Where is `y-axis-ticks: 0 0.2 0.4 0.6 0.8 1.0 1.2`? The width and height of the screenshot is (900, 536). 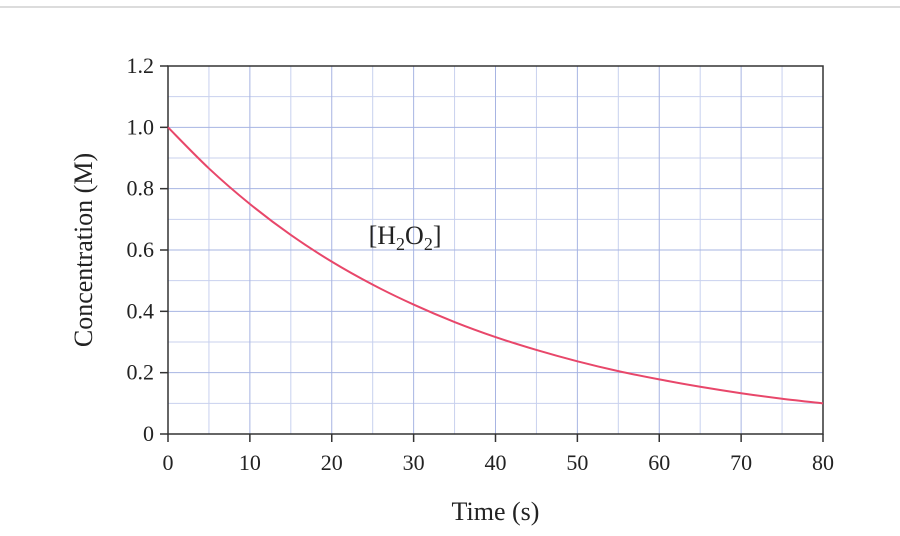
y-axis-ticks: 0 0.2 0.4 0.6 0.8 1.0 1.2 is located at coordinates (147, 249).